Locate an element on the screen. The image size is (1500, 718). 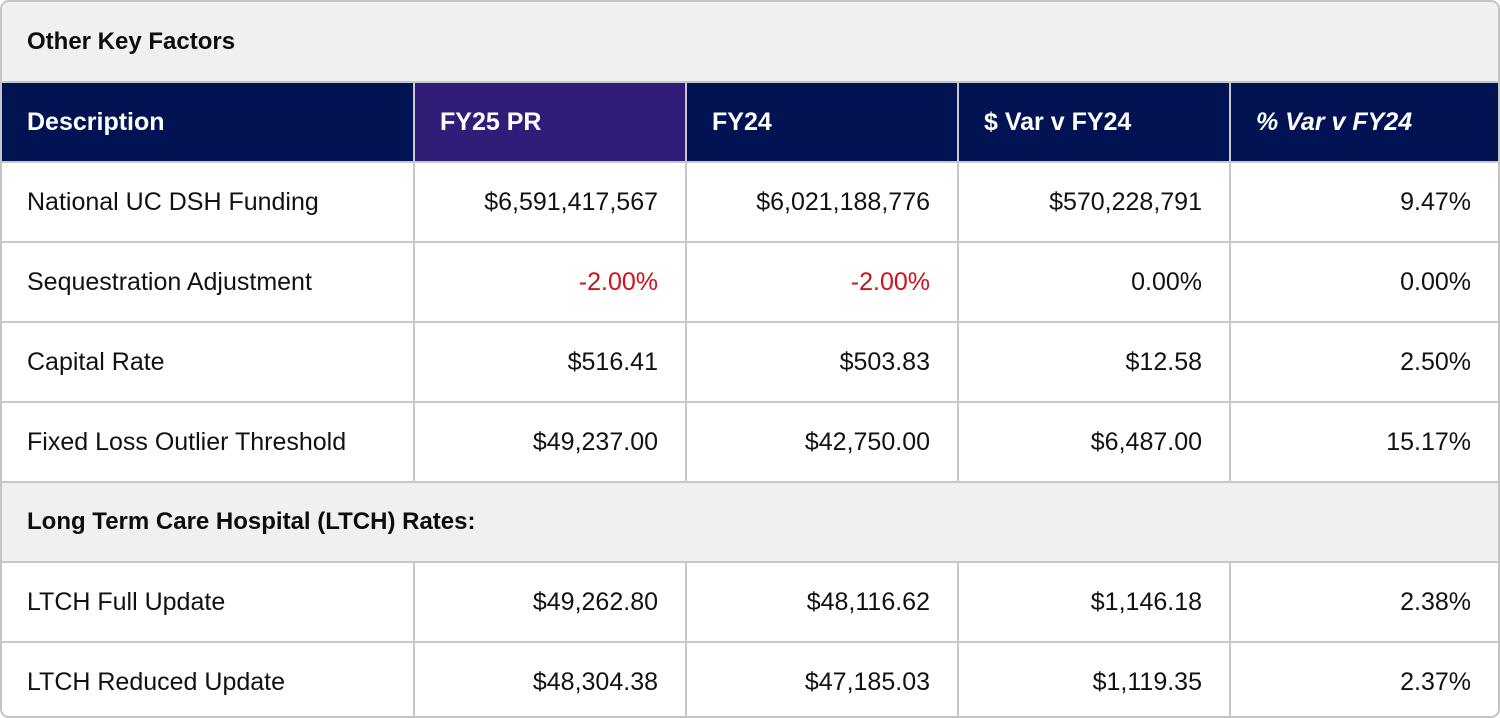
row-description: National UC DSH Funding is located at coordinates (208, 202).